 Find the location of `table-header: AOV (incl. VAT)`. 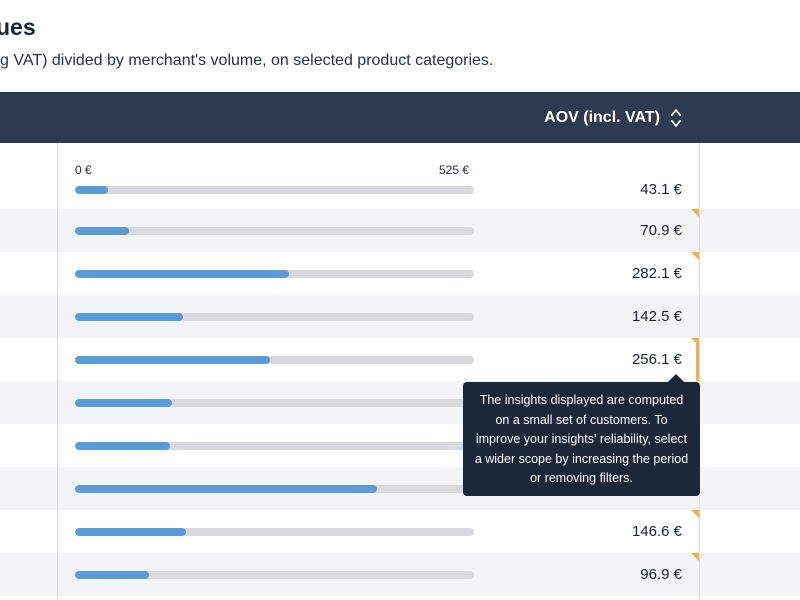

table-header: AOV (incl. VAT) is located at coordinates (400, 117).